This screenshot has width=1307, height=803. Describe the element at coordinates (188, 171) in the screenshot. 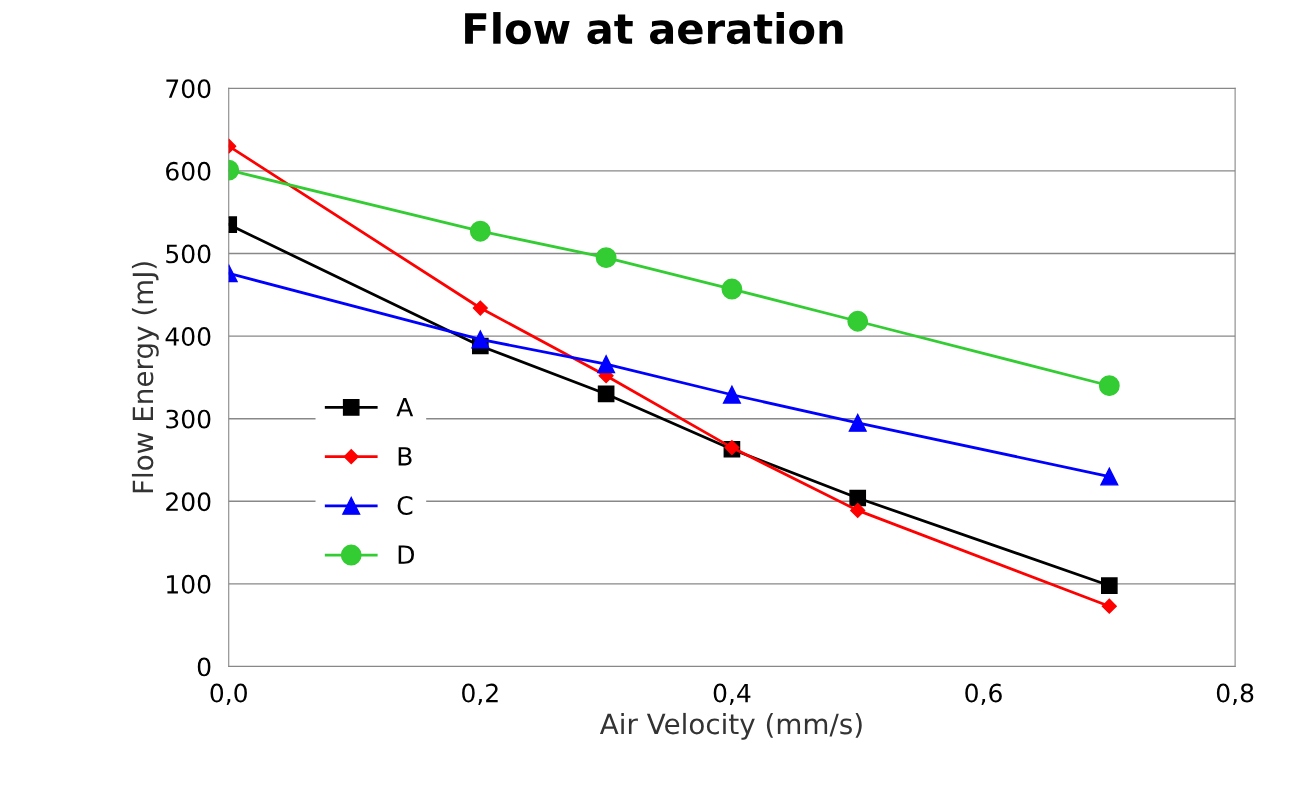

I see `y-tick-label: 600` at that location.